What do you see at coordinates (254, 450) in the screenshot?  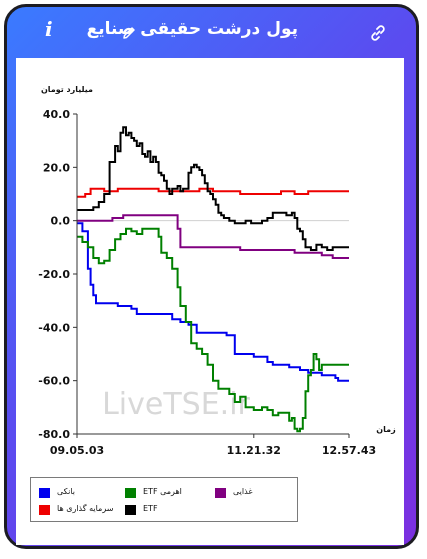 I see `x-tick-label: 11.21.32` at bounding box center [254, 450].